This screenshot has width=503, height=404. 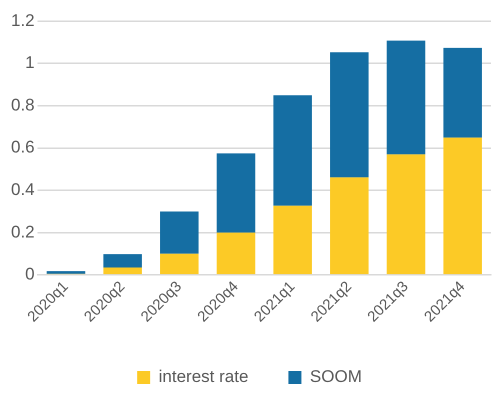 What do you see at coordinates (22, 104) in the screenshot?
I see `y-tick-label: 0.8` at bounding box center [22, 104].